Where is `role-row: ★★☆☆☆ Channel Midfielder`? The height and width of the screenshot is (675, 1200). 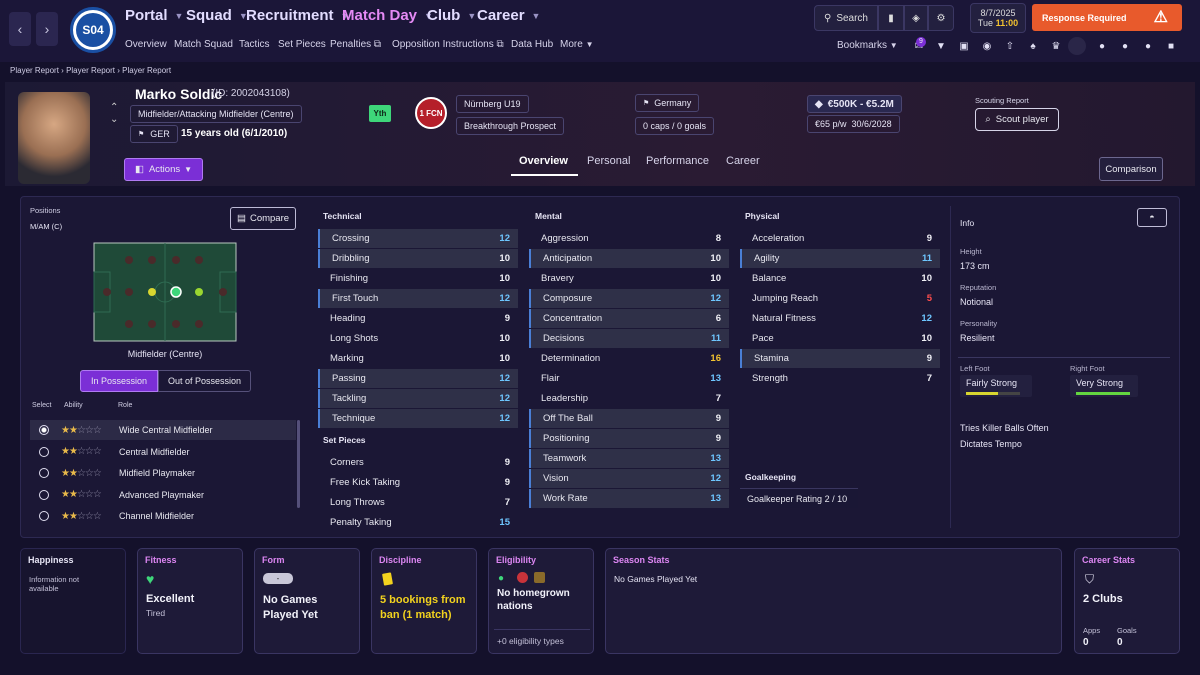
role-row: ★★☆☆☆ Channel Midfielder is located at coordinates (163, 516).